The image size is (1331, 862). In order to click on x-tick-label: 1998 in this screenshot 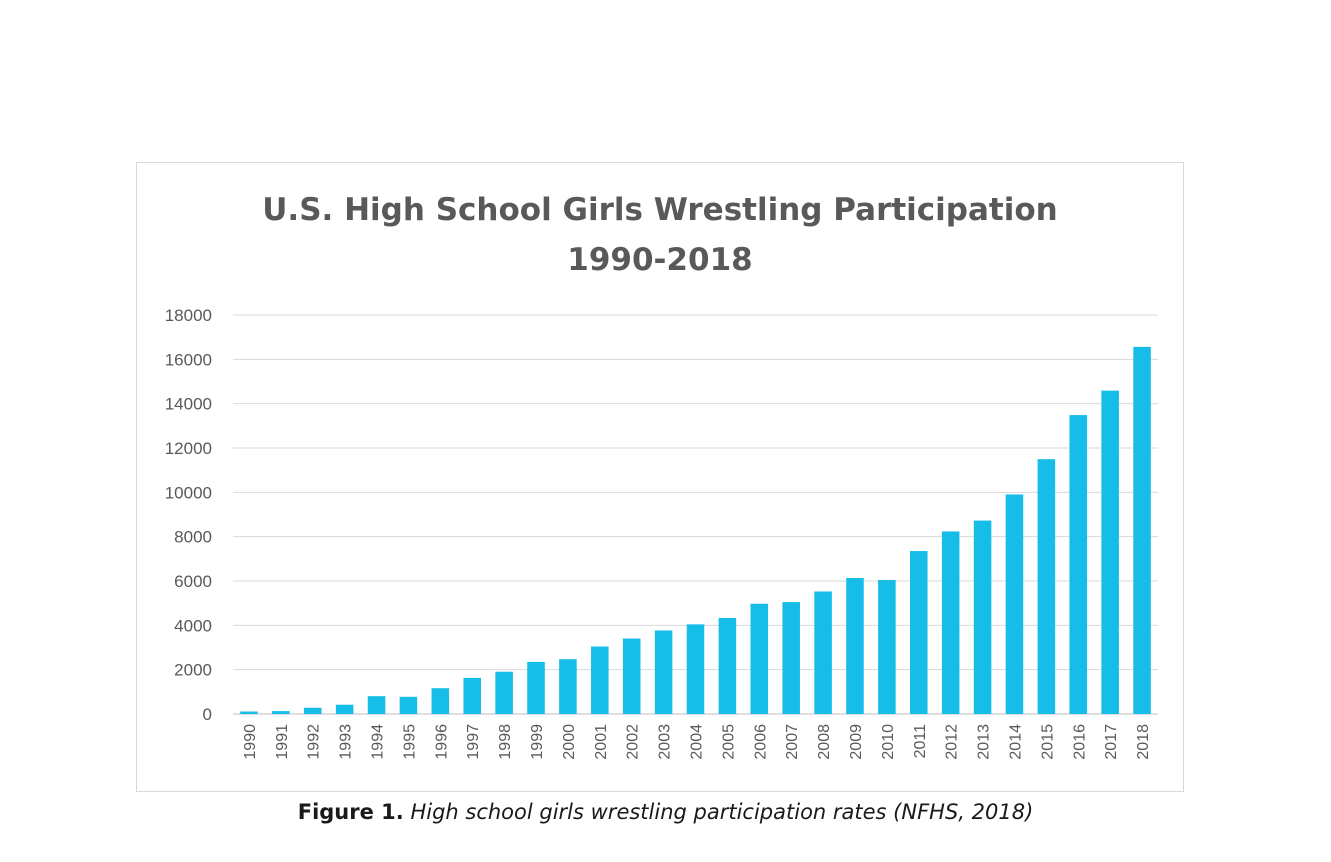, I will do `click(505, 742)`.